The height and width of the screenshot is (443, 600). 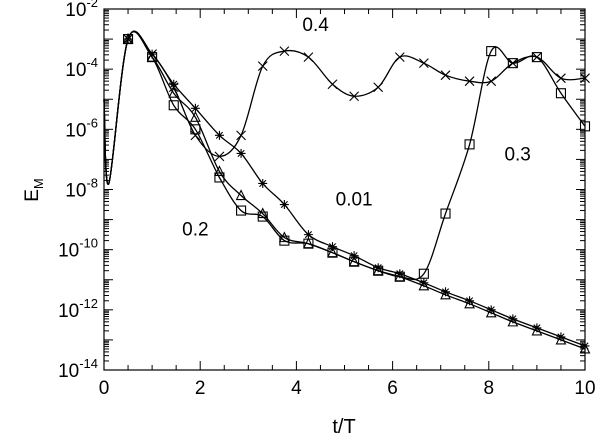 What do you see at coordinates (81, 128) in the screenshot?
I see `y-tick-label: 10⁻⁶` at bounding box center [81, 128].